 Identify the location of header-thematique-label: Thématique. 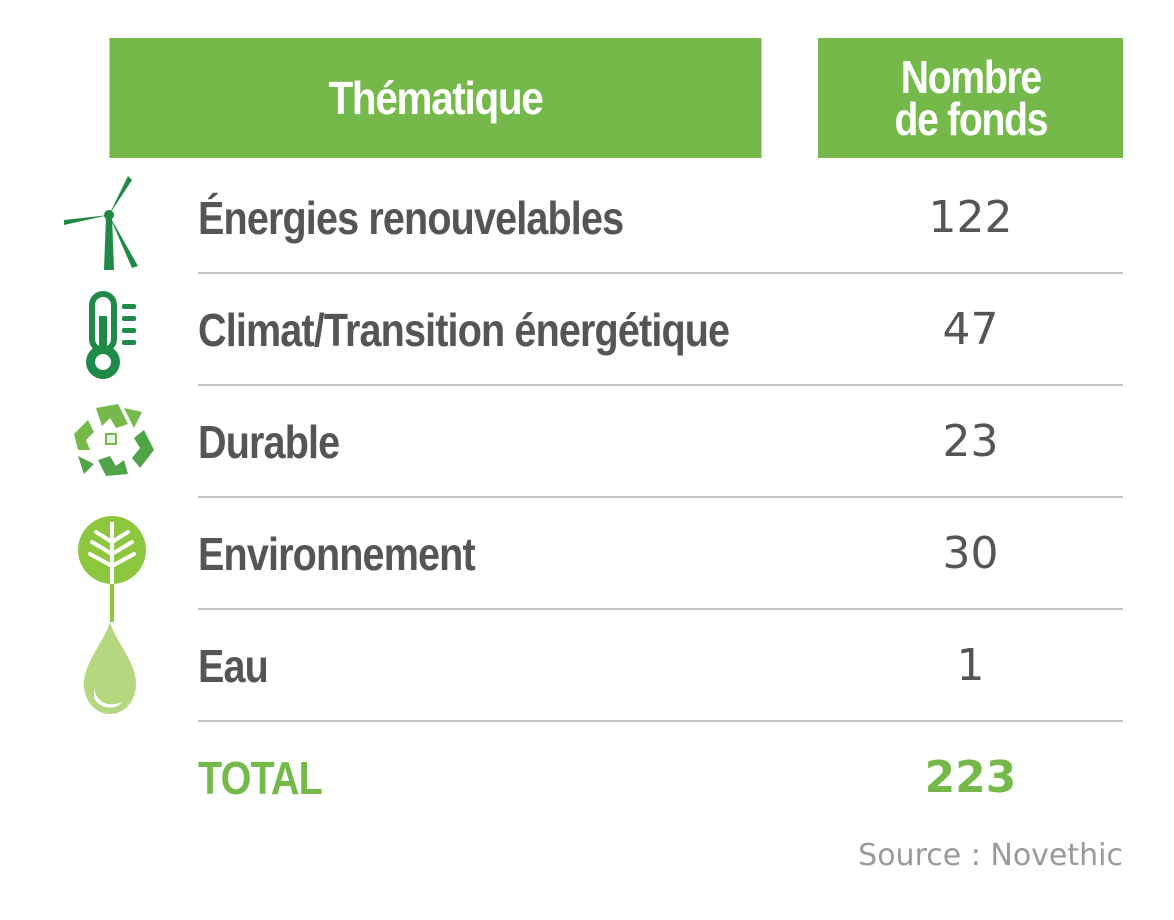
(436, 98).